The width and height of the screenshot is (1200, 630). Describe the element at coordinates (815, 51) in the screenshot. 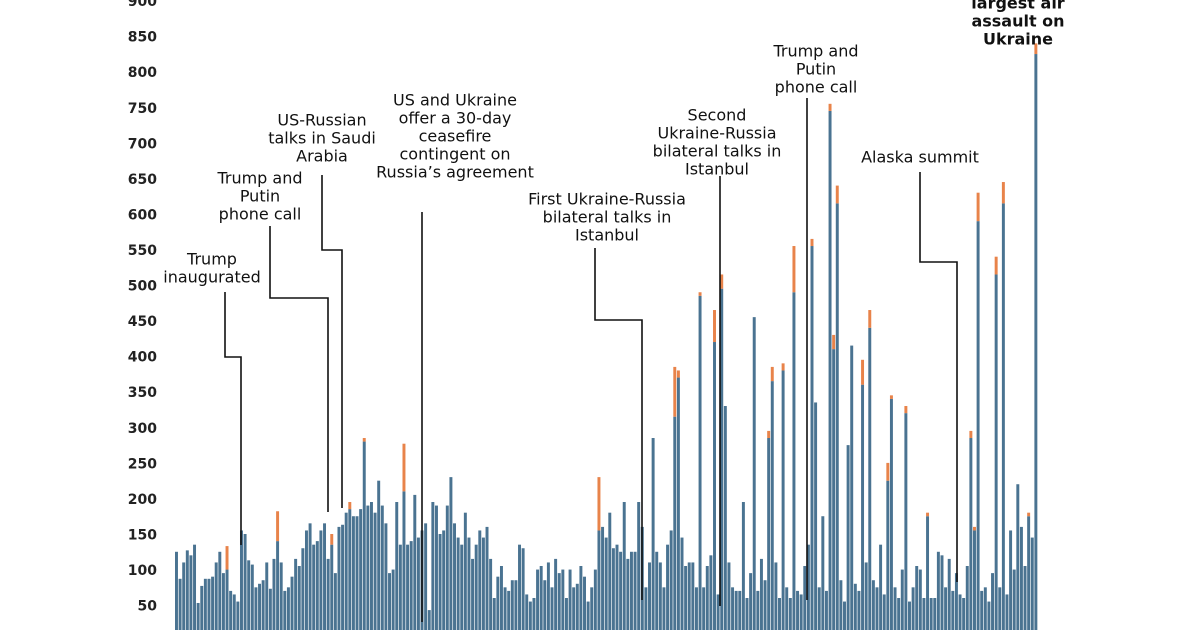

I see `annotation-text: Trump and` at that location.